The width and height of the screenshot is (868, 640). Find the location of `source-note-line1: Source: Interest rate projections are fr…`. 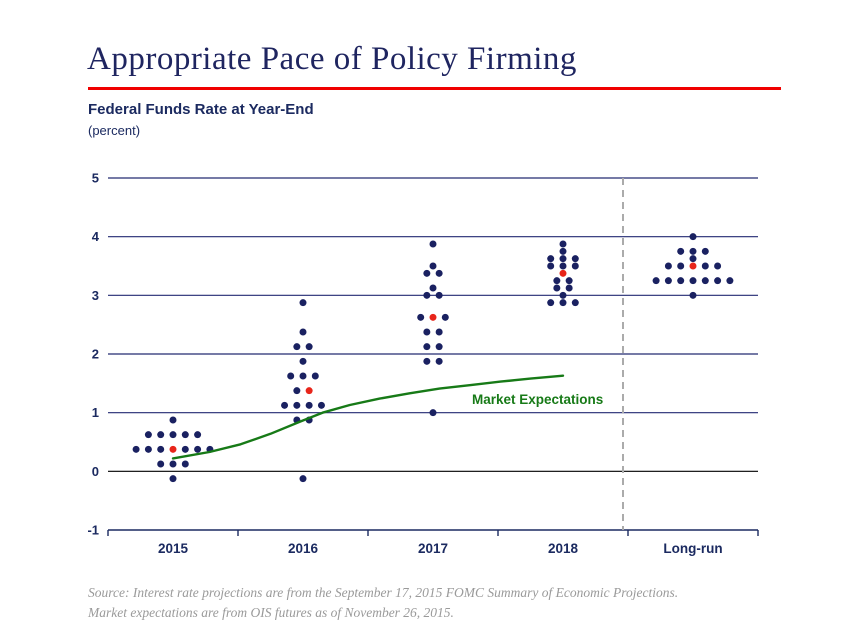

source-note-line1: Source: Interest rate projections are fr… is located at coordinates (383, 592).